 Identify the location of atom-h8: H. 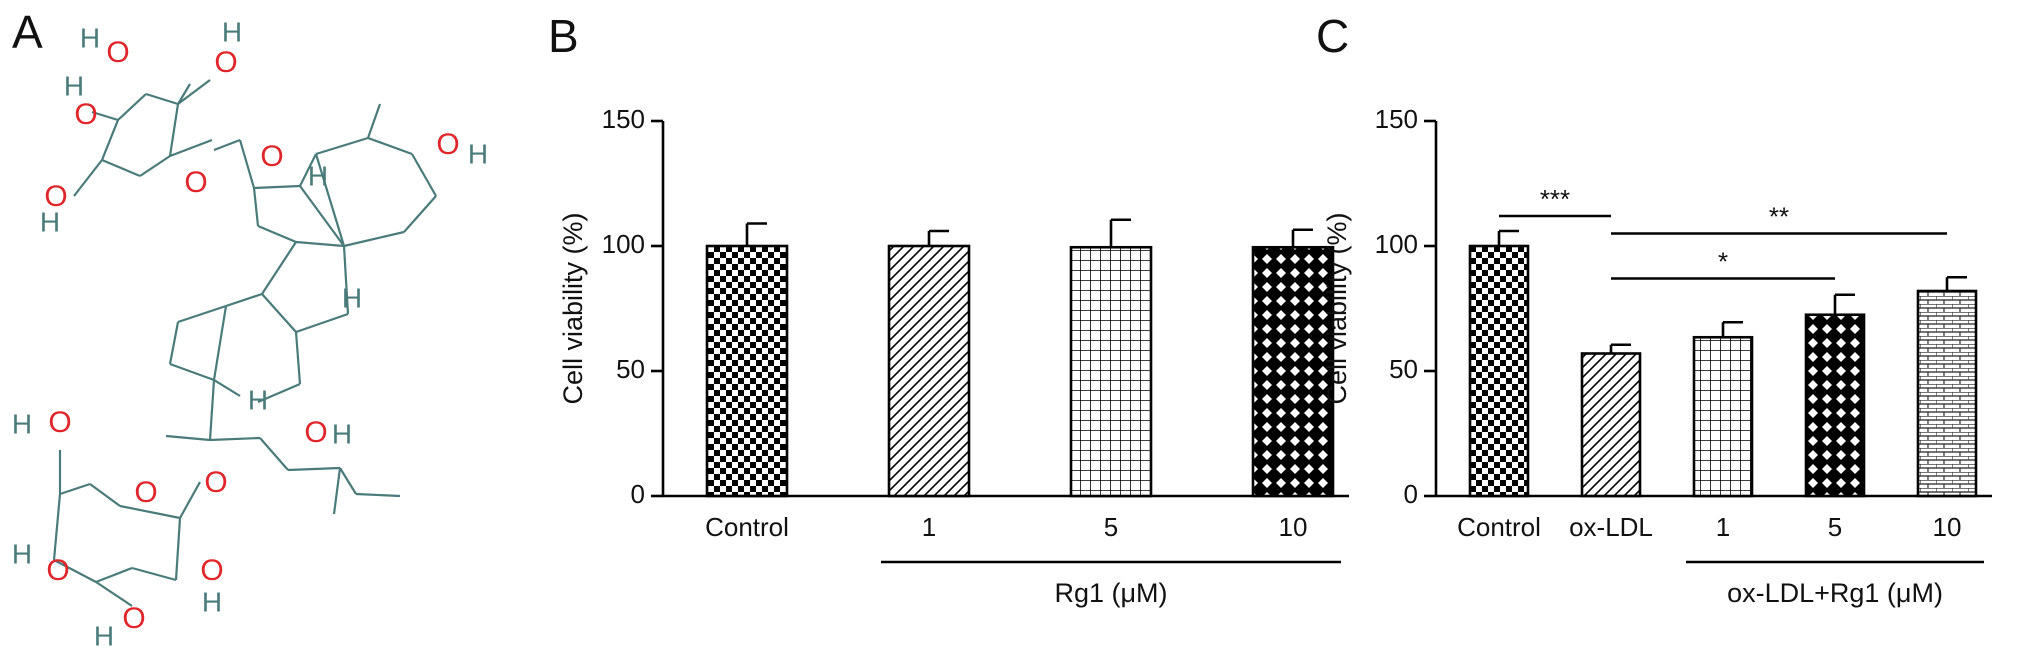
(342, 433).